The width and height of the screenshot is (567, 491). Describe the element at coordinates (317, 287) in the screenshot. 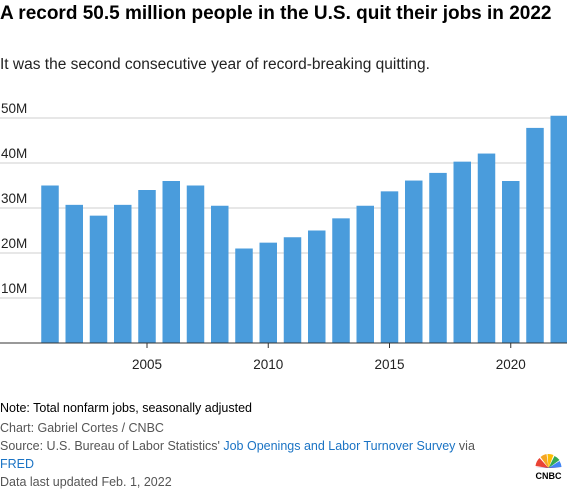

I see `bar-2012` at that location.